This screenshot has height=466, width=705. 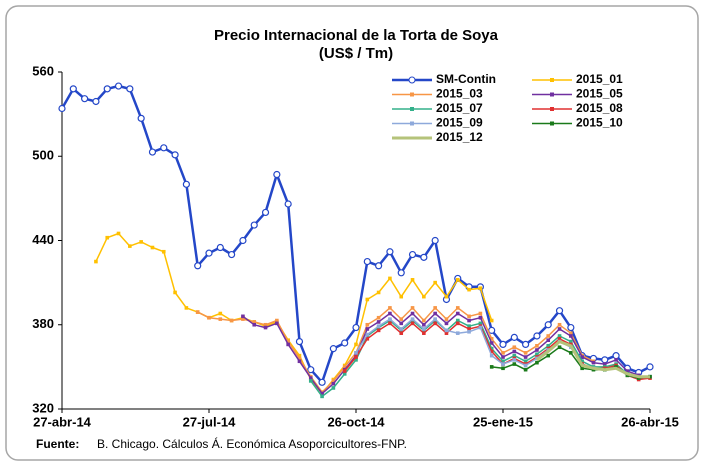 I want to click on x-tick-label: 25-ene-15, so click(x=503, y=421).